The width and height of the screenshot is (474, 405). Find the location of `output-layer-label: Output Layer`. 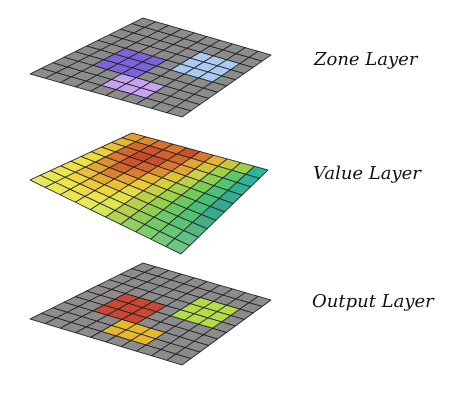

output-layer-label: Output Layer is located at coordinates (373, 301).